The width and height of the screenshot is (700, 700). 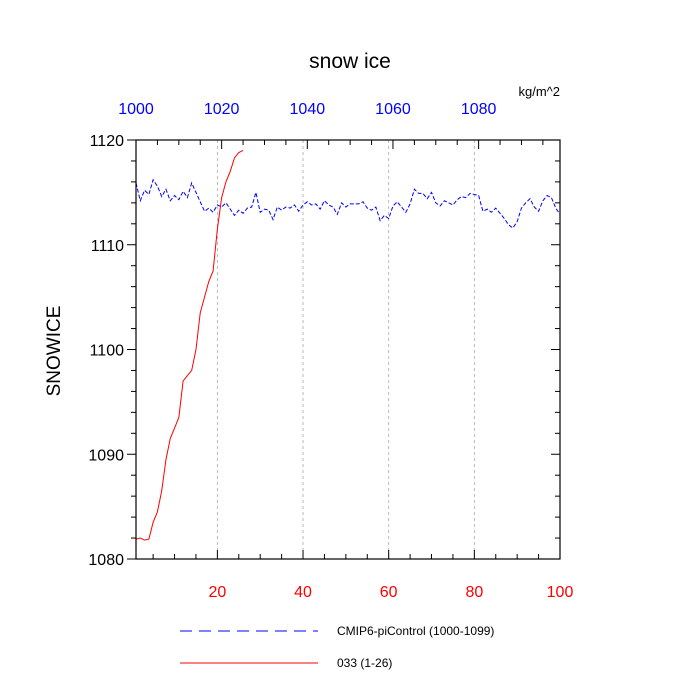 I want to click on y-tick-label: 1120, so click(x=107, y=141).